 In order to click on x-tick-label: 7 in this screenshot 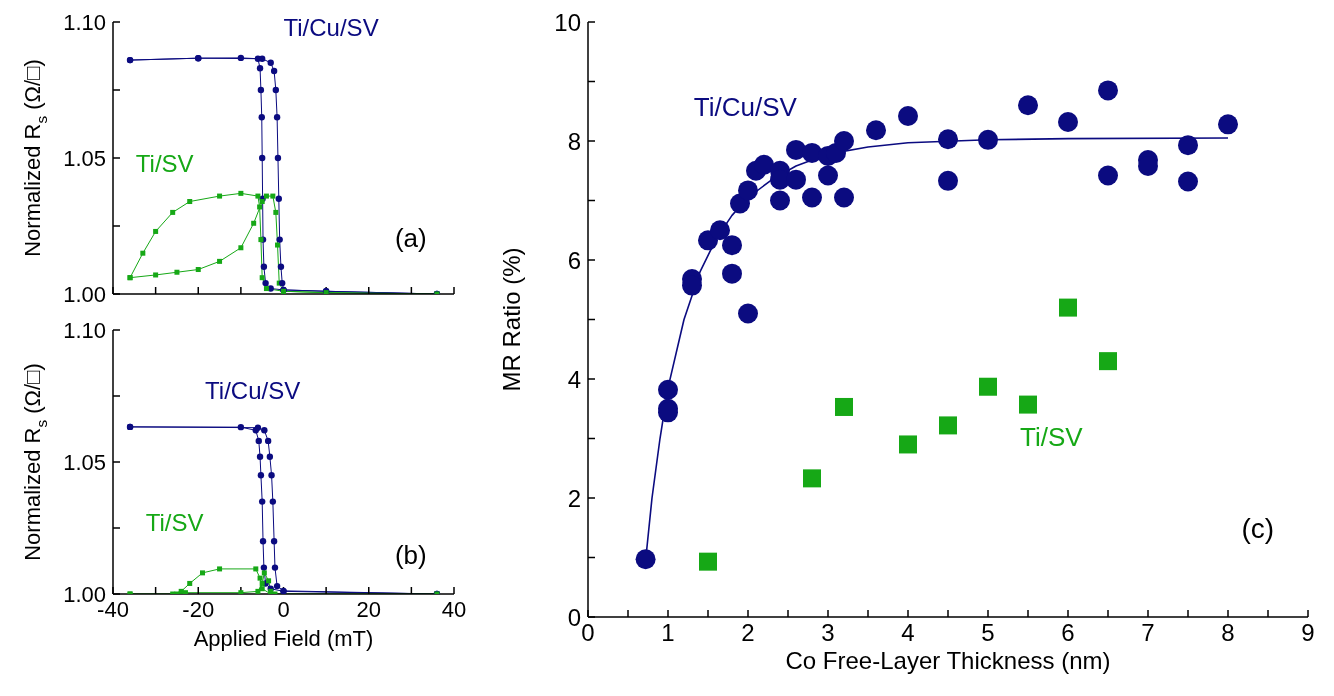, I will do `click(1148, 633)`.